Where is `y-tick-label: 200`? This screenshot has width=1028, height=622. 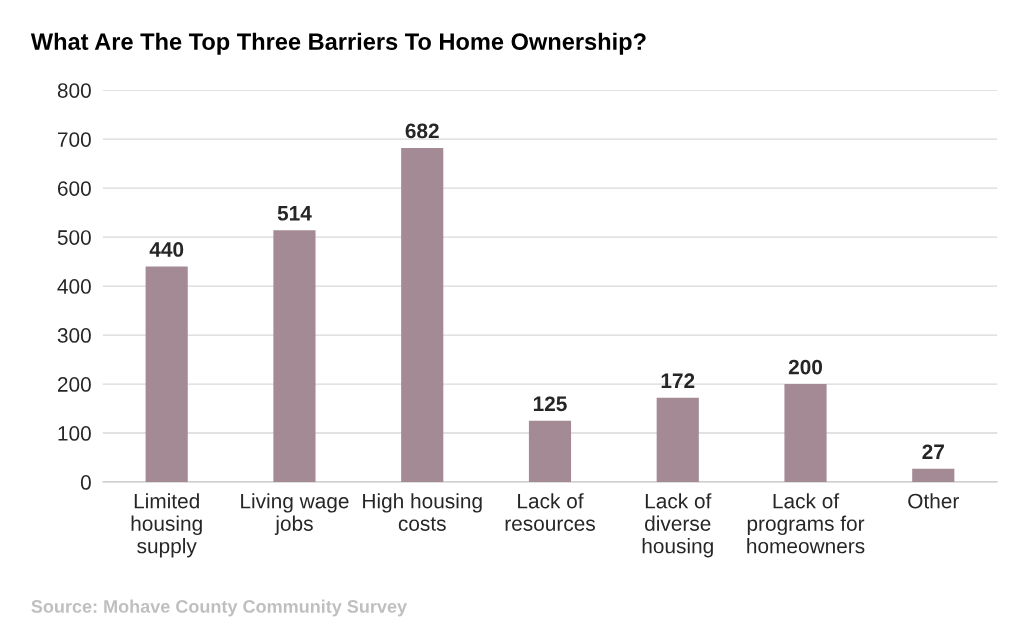
y-tick-label: 200 is located at coordinates (74, 384).